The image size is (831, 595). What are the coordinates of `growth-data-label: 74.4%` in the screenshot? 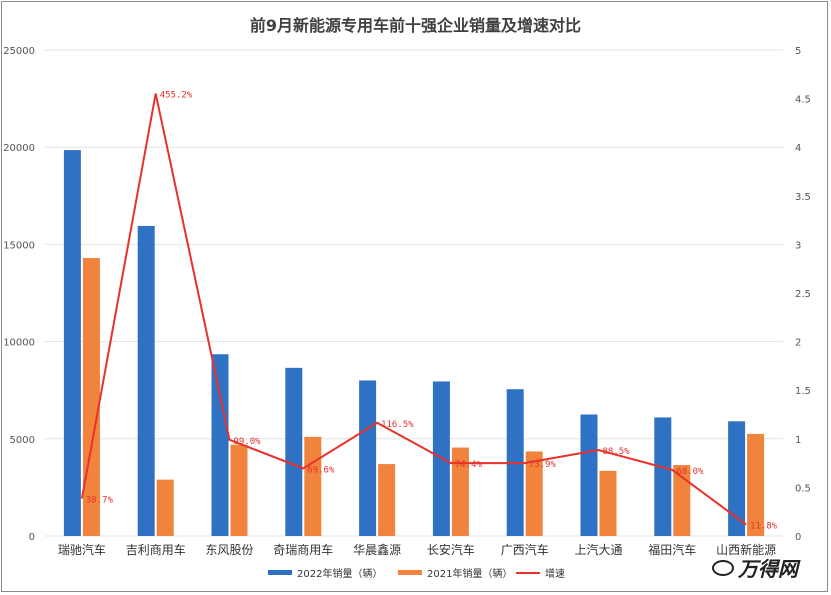 It's located at (469, 465).